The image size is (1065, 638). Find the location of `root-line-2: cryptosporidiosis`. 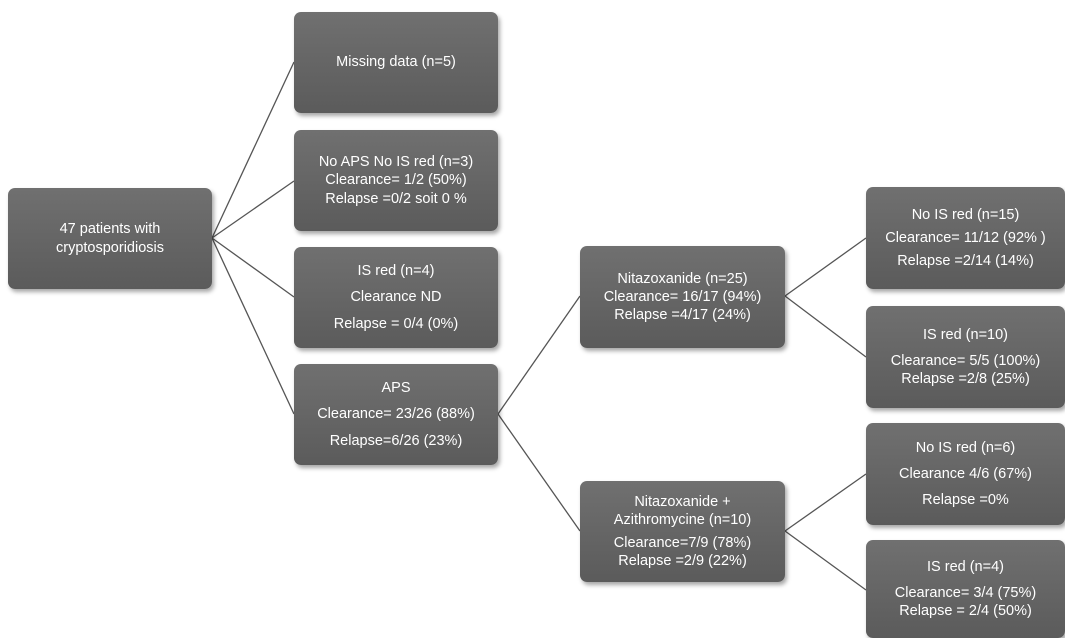

root-line-2: cryptosporidiosis is located at coordinates (110, 247).